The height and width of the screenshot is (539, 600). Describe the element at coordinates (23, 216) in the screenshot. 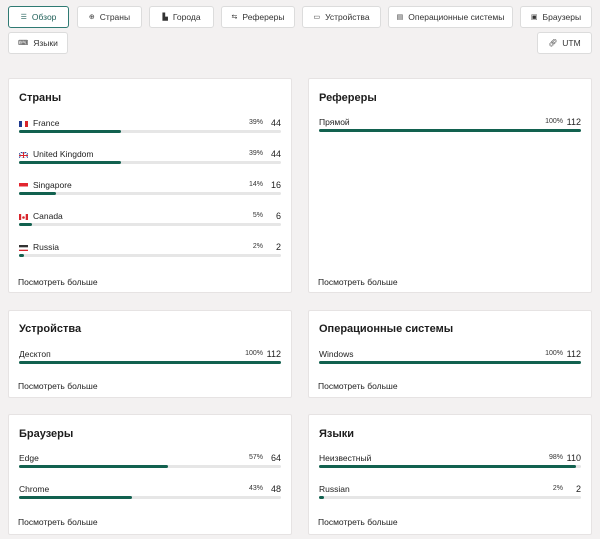

I see `canada-flag-icon` at that location.